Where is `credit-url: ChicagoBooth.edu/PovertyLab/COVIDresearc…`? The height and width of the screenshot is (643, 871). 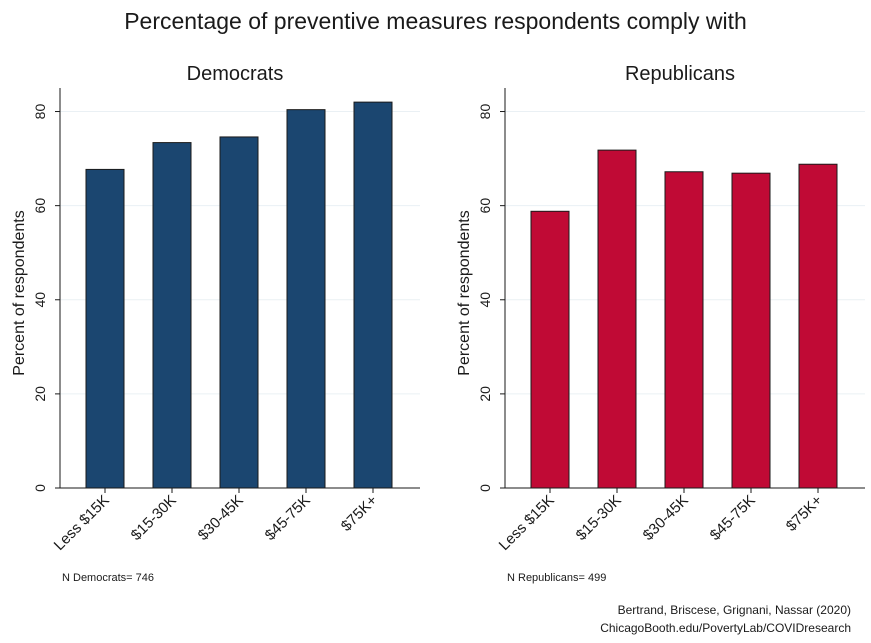
credit-url: ChicagoBooth.edu/PovertyLab/COVIDresearc… is located at coordinates (725, 628).